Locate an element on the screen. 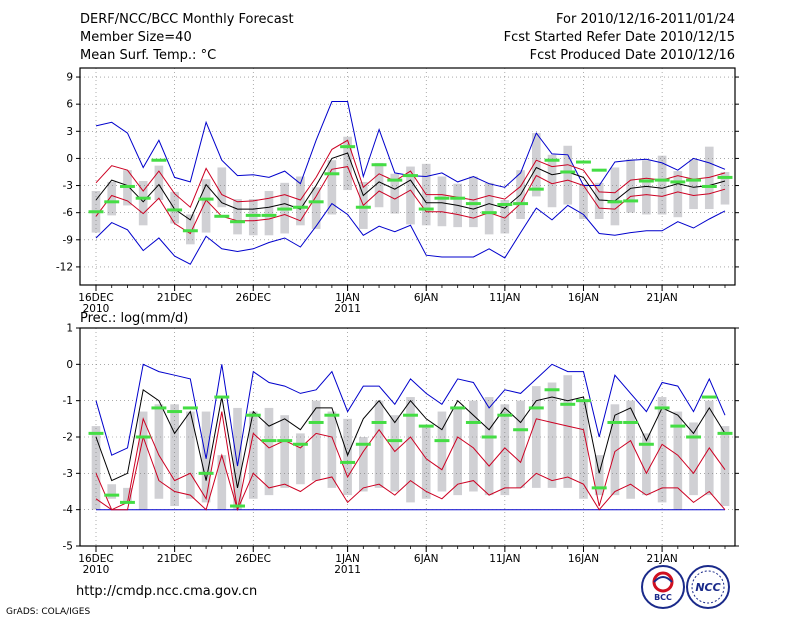  bcc-logo: BCC is located at coordinates (663, 587).